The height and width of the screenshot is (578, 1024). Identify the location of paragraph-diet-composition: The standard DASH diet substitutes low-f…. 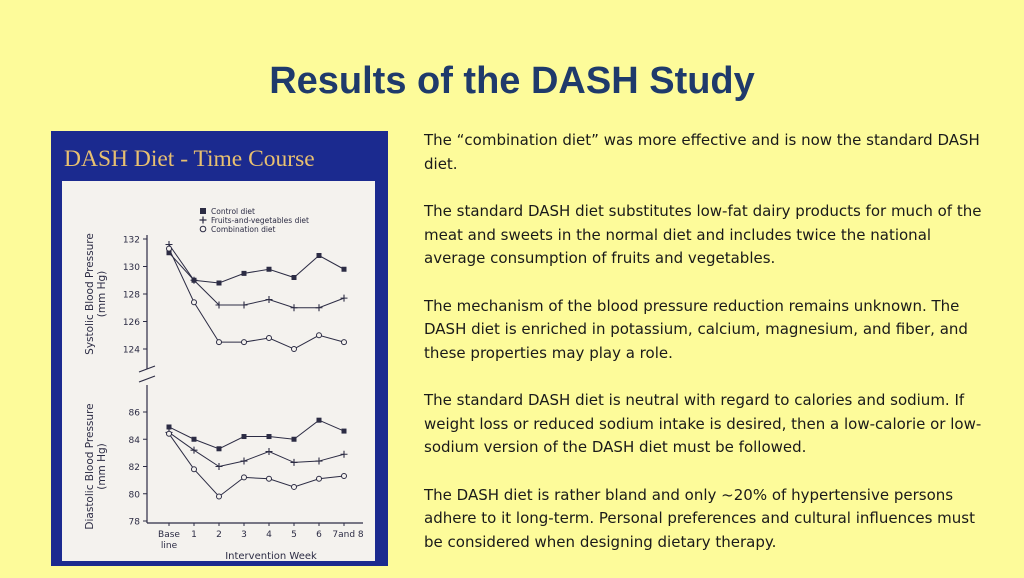
(703, 234).